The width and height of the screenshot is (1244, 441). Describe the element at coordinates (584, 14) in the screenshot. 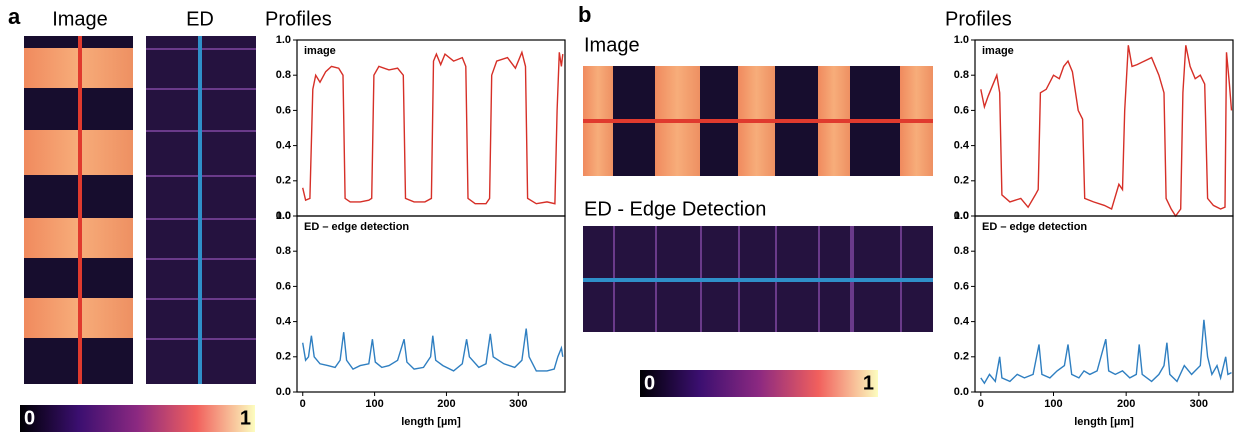

I see `panel-label: b` at that location.